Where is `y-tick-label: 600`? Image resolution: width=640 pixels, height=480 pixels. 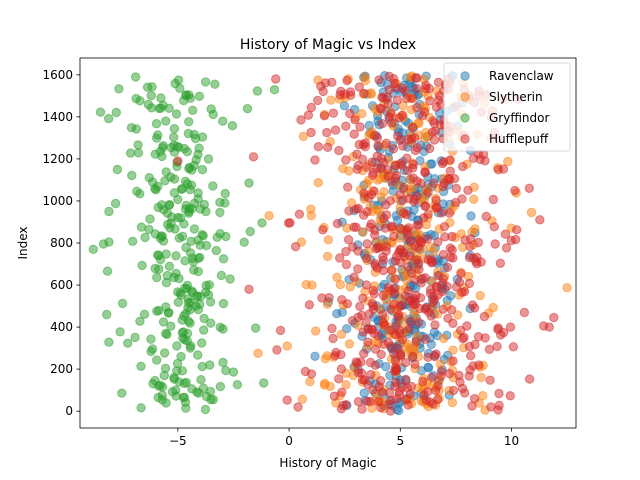 y-tick-label: 600 is located at coordinates (61, 285).